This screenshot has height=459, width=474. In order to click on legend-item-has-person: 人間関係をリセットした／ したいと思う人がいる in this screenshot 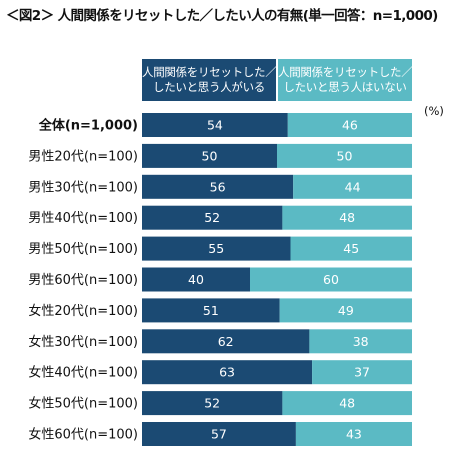, I will do `click(209, 80)`.